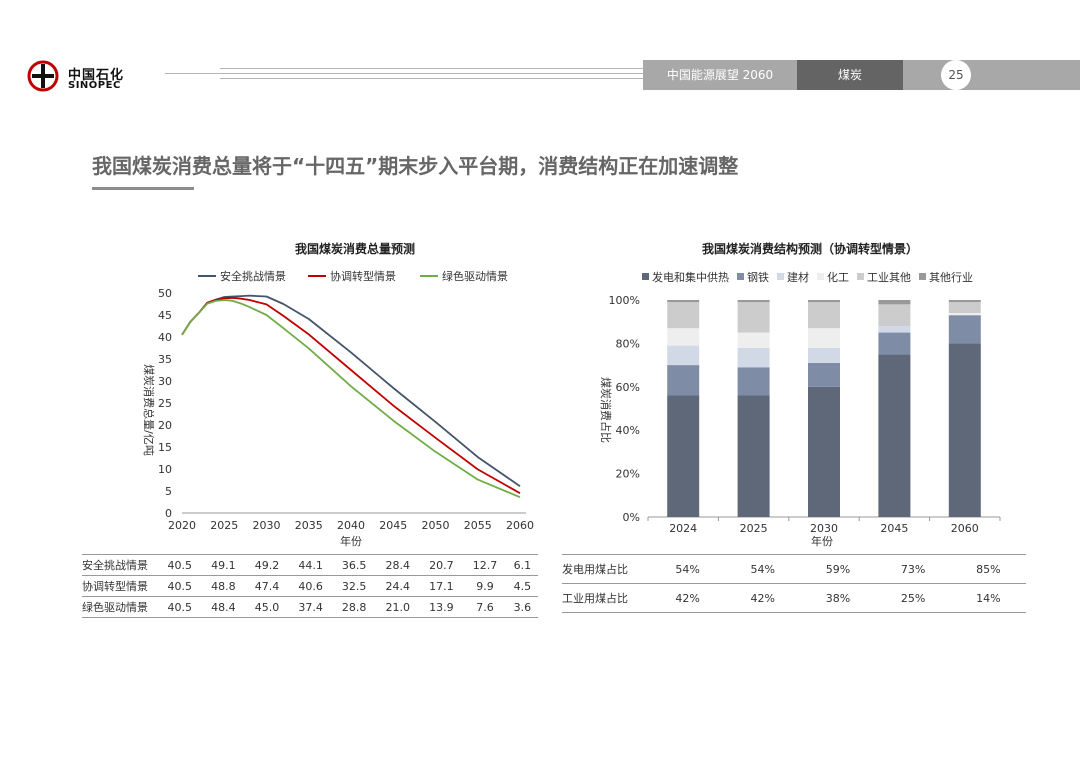 The width and height of the screenshot is (1080, 768). I want to click on title-underline, so click(143, 188).